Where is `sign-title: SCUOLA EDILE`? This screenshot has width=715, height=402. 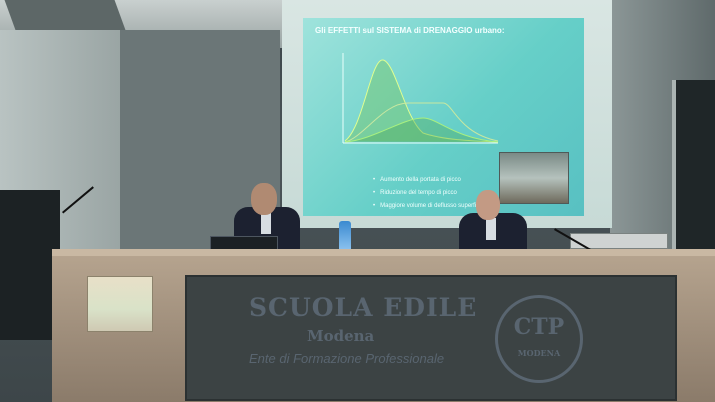
sign-title: SCUOLA EDILE is located at coordinates (363, 307).